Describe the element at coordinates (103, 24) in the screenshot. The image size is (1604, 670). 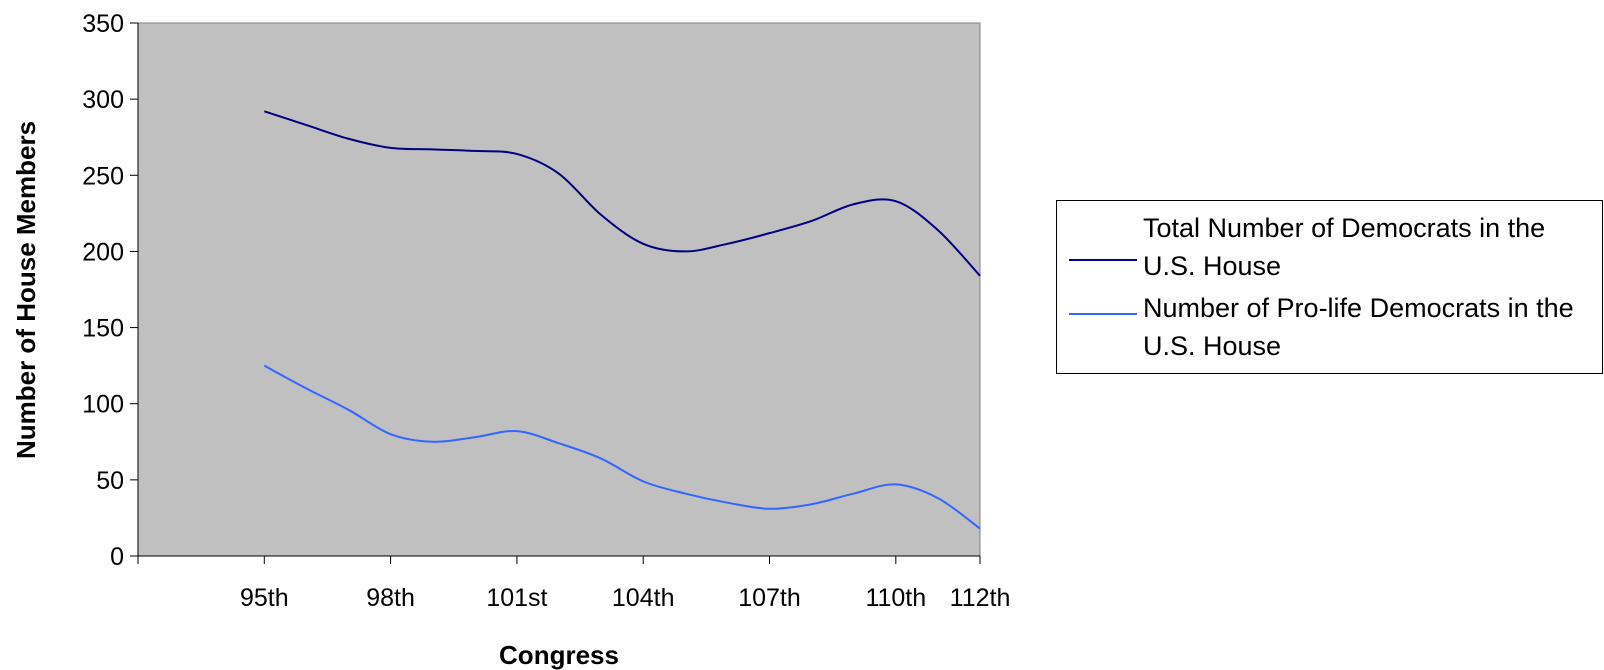
I see `y-tick-label-350: 350` at that location.